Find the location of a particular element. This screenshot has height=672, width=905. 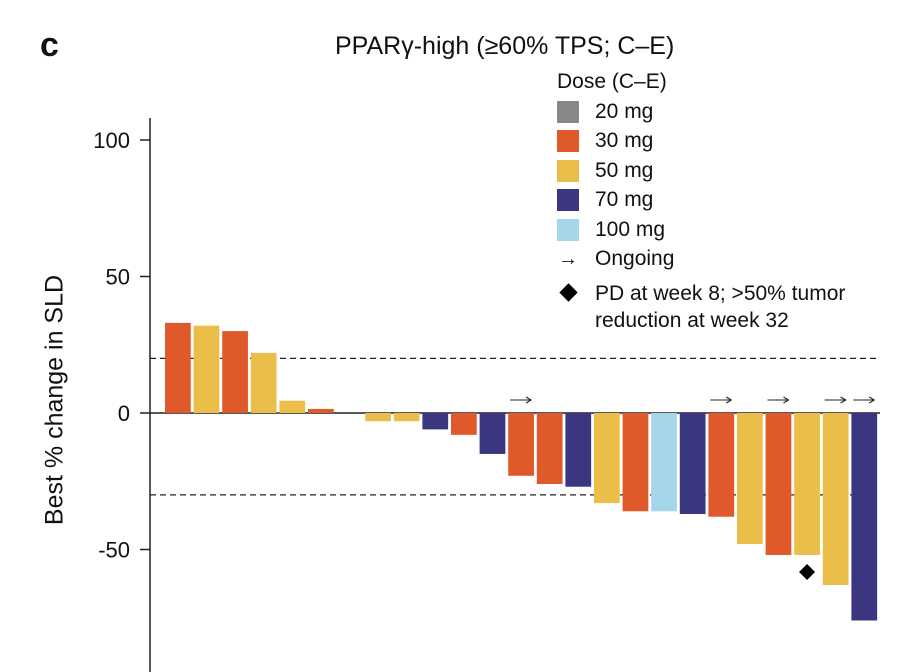

legend-item-ongoing: → Ongoing is located at coordinates (701, 260).